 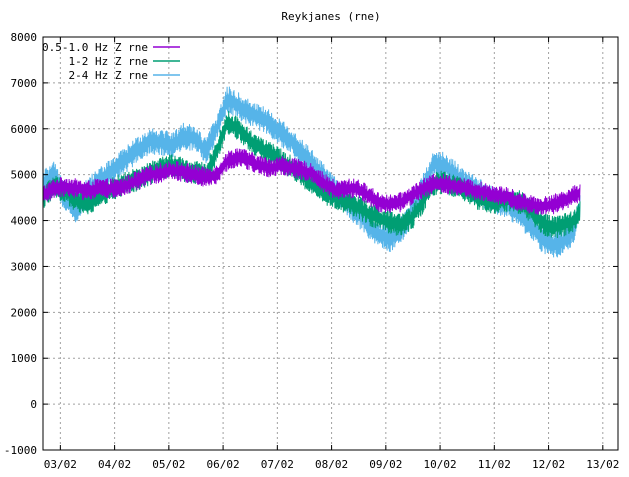 What do you see at coordinates (494, 464) in the screenshot?
I see `x-tick-label: 11/02` at bounding box center [494, 464].